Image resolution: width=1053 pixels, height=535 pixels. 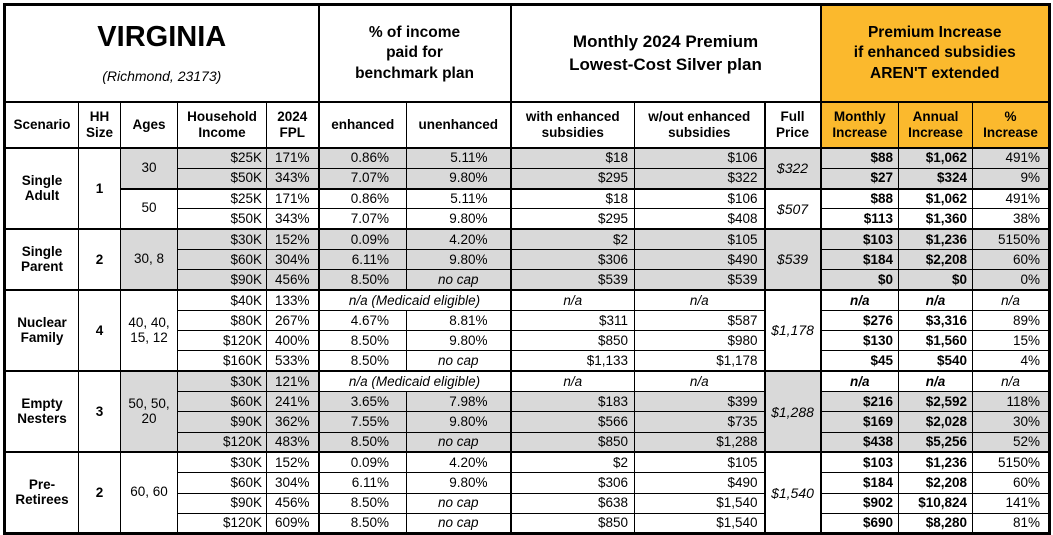 I want to click on cell-ages: 50, 50, 20, so click(x=149, y=411).